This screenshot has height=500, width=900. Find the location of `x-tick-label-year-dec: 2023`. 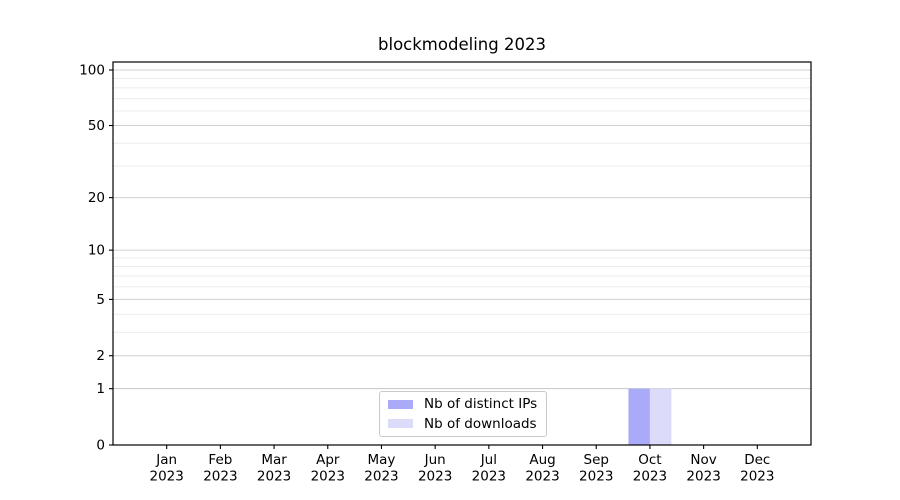

x-tick-label-year-dec: 2023 is located at coordinates (757, 477).